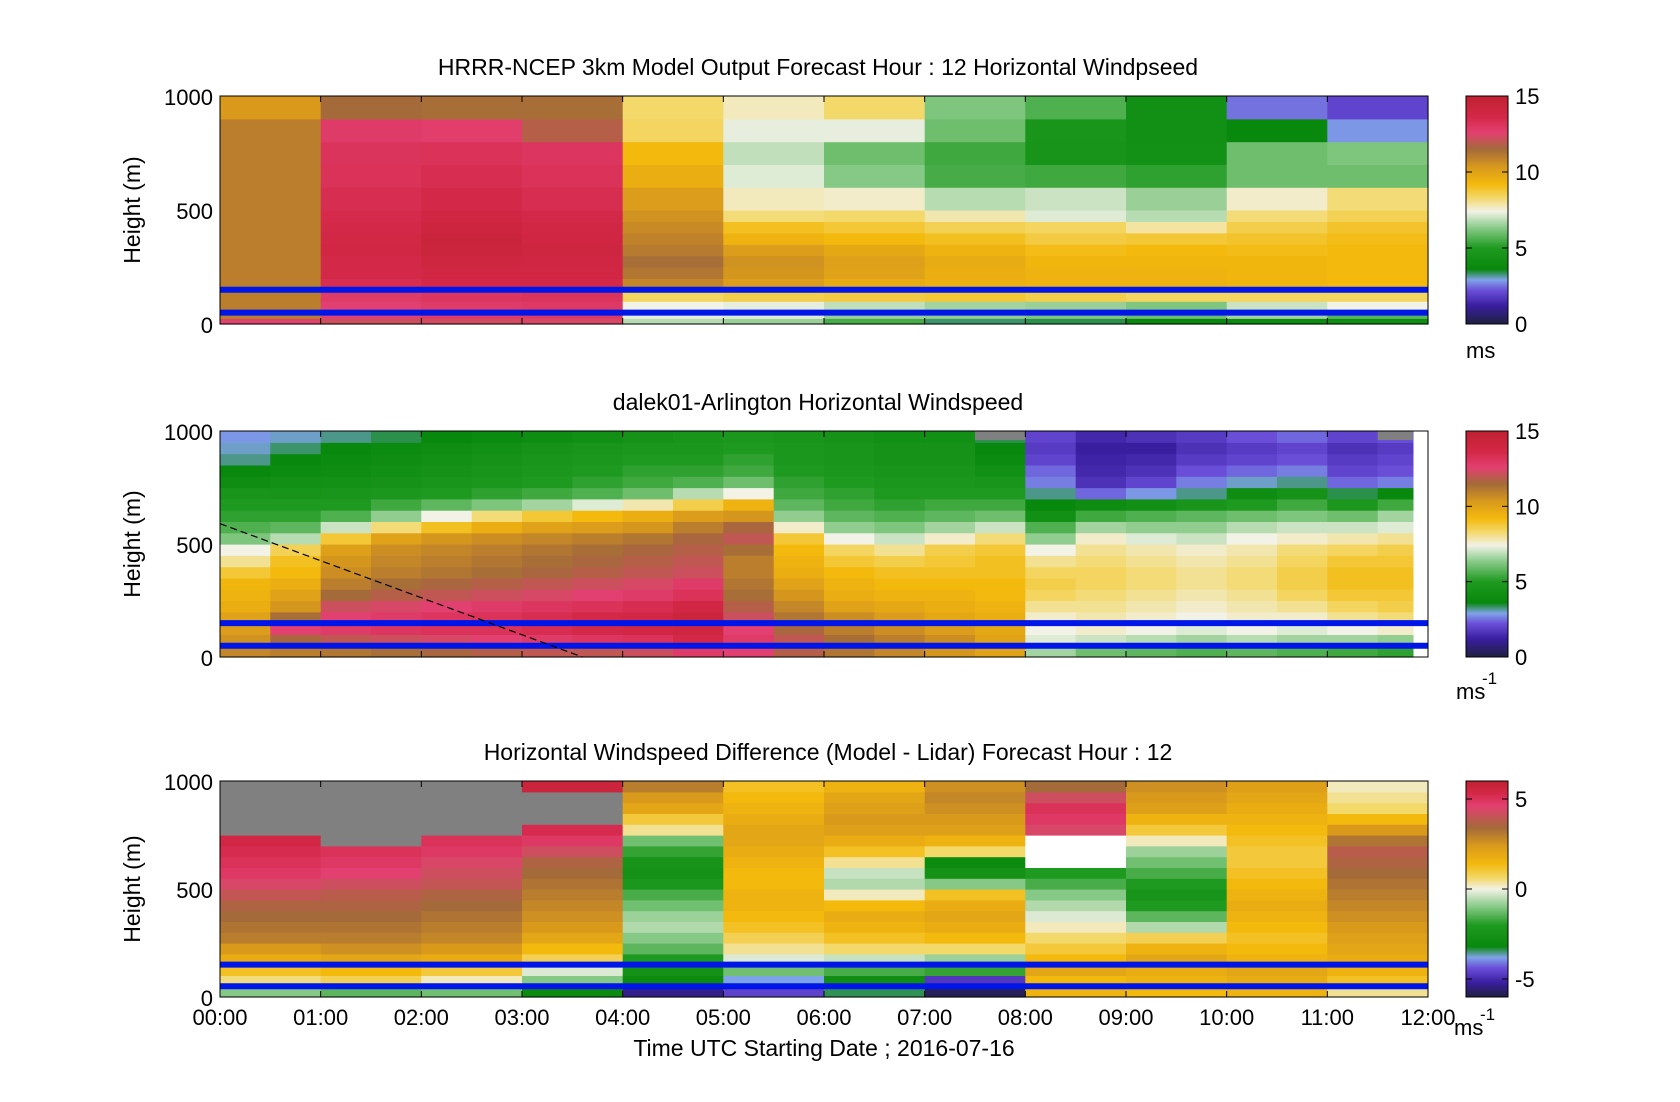 This screenshot has width=1680, height=1102. Describe the element at coordinates (188, 432) in the screenshot. I see `ytick: 1000` at that location.